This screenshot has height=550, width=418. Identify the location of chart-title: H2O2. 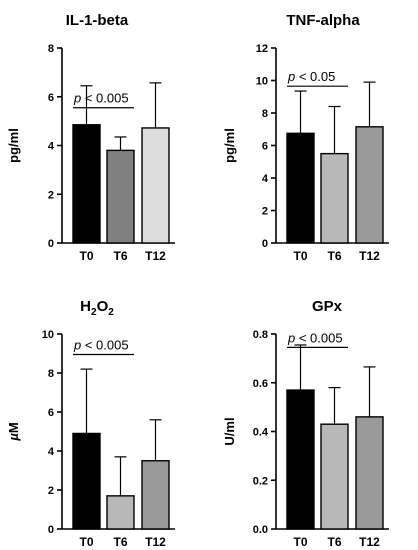
(97, 308).